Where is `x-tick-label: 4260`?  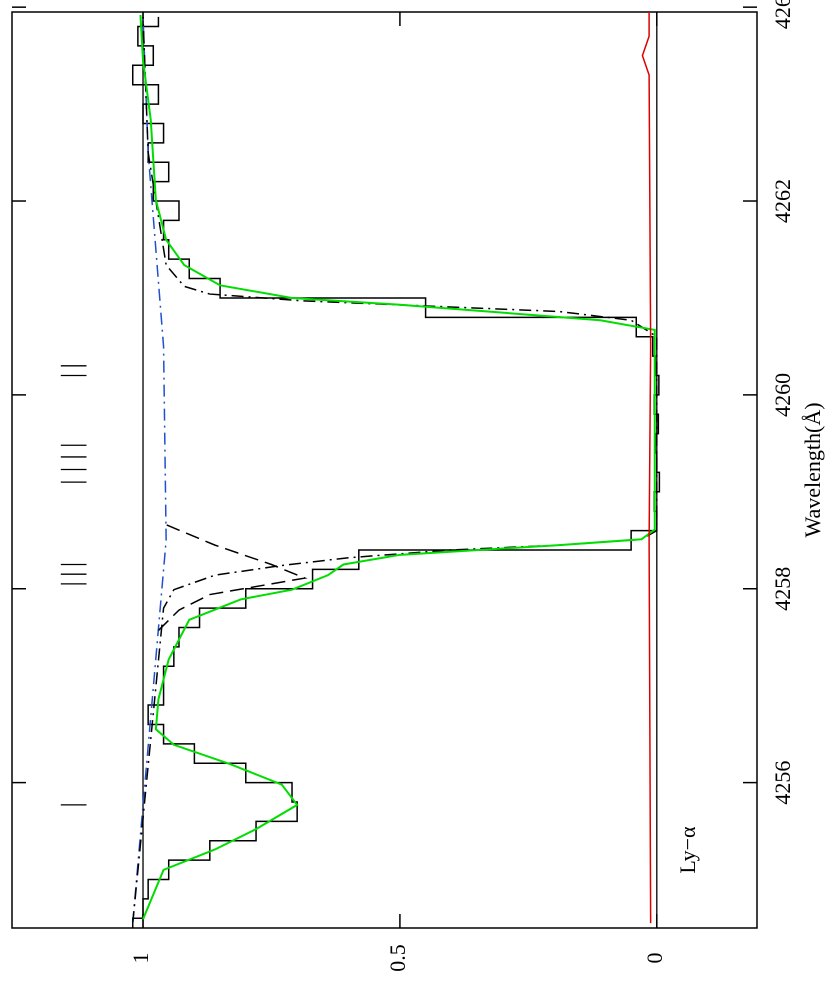
x-tick-label: 4260 is located at coordinates (782, 395).